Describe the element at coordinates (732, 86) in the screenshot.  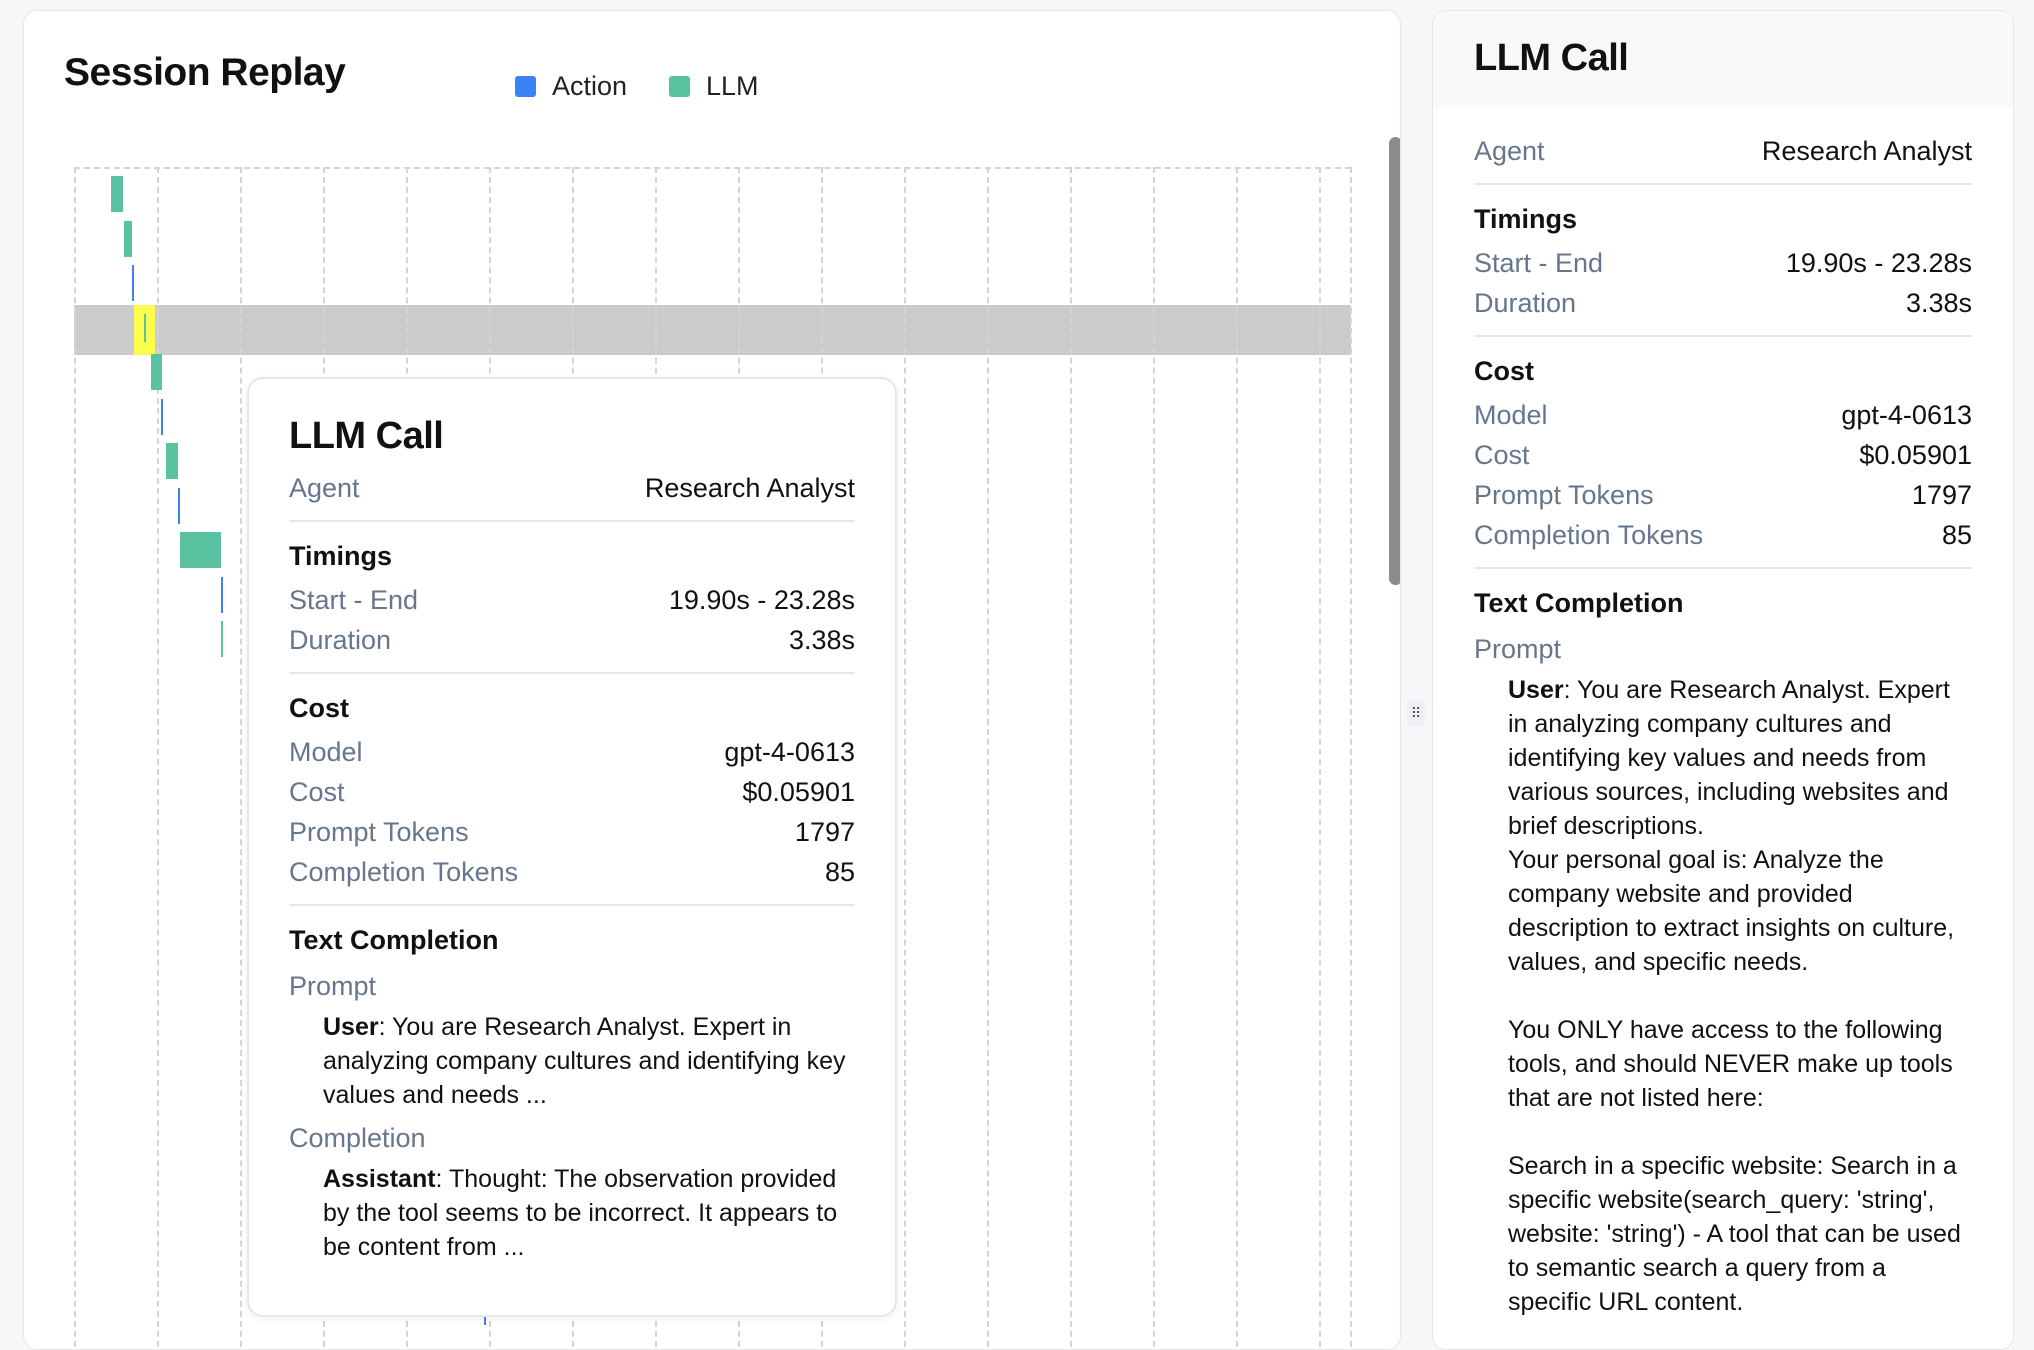
I see `legend-label: LLM` at that location.